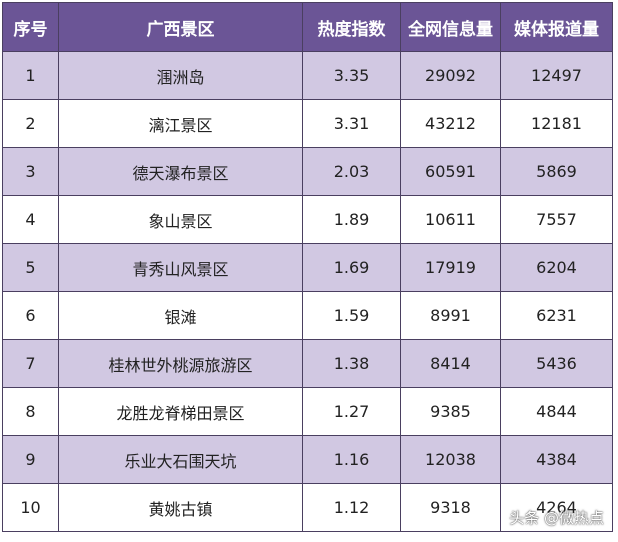 This screenshot has height=542, width=618. Describe the element at coordinates (450, 75) in the screenshot. I see `table-cell: 29092` at that location.